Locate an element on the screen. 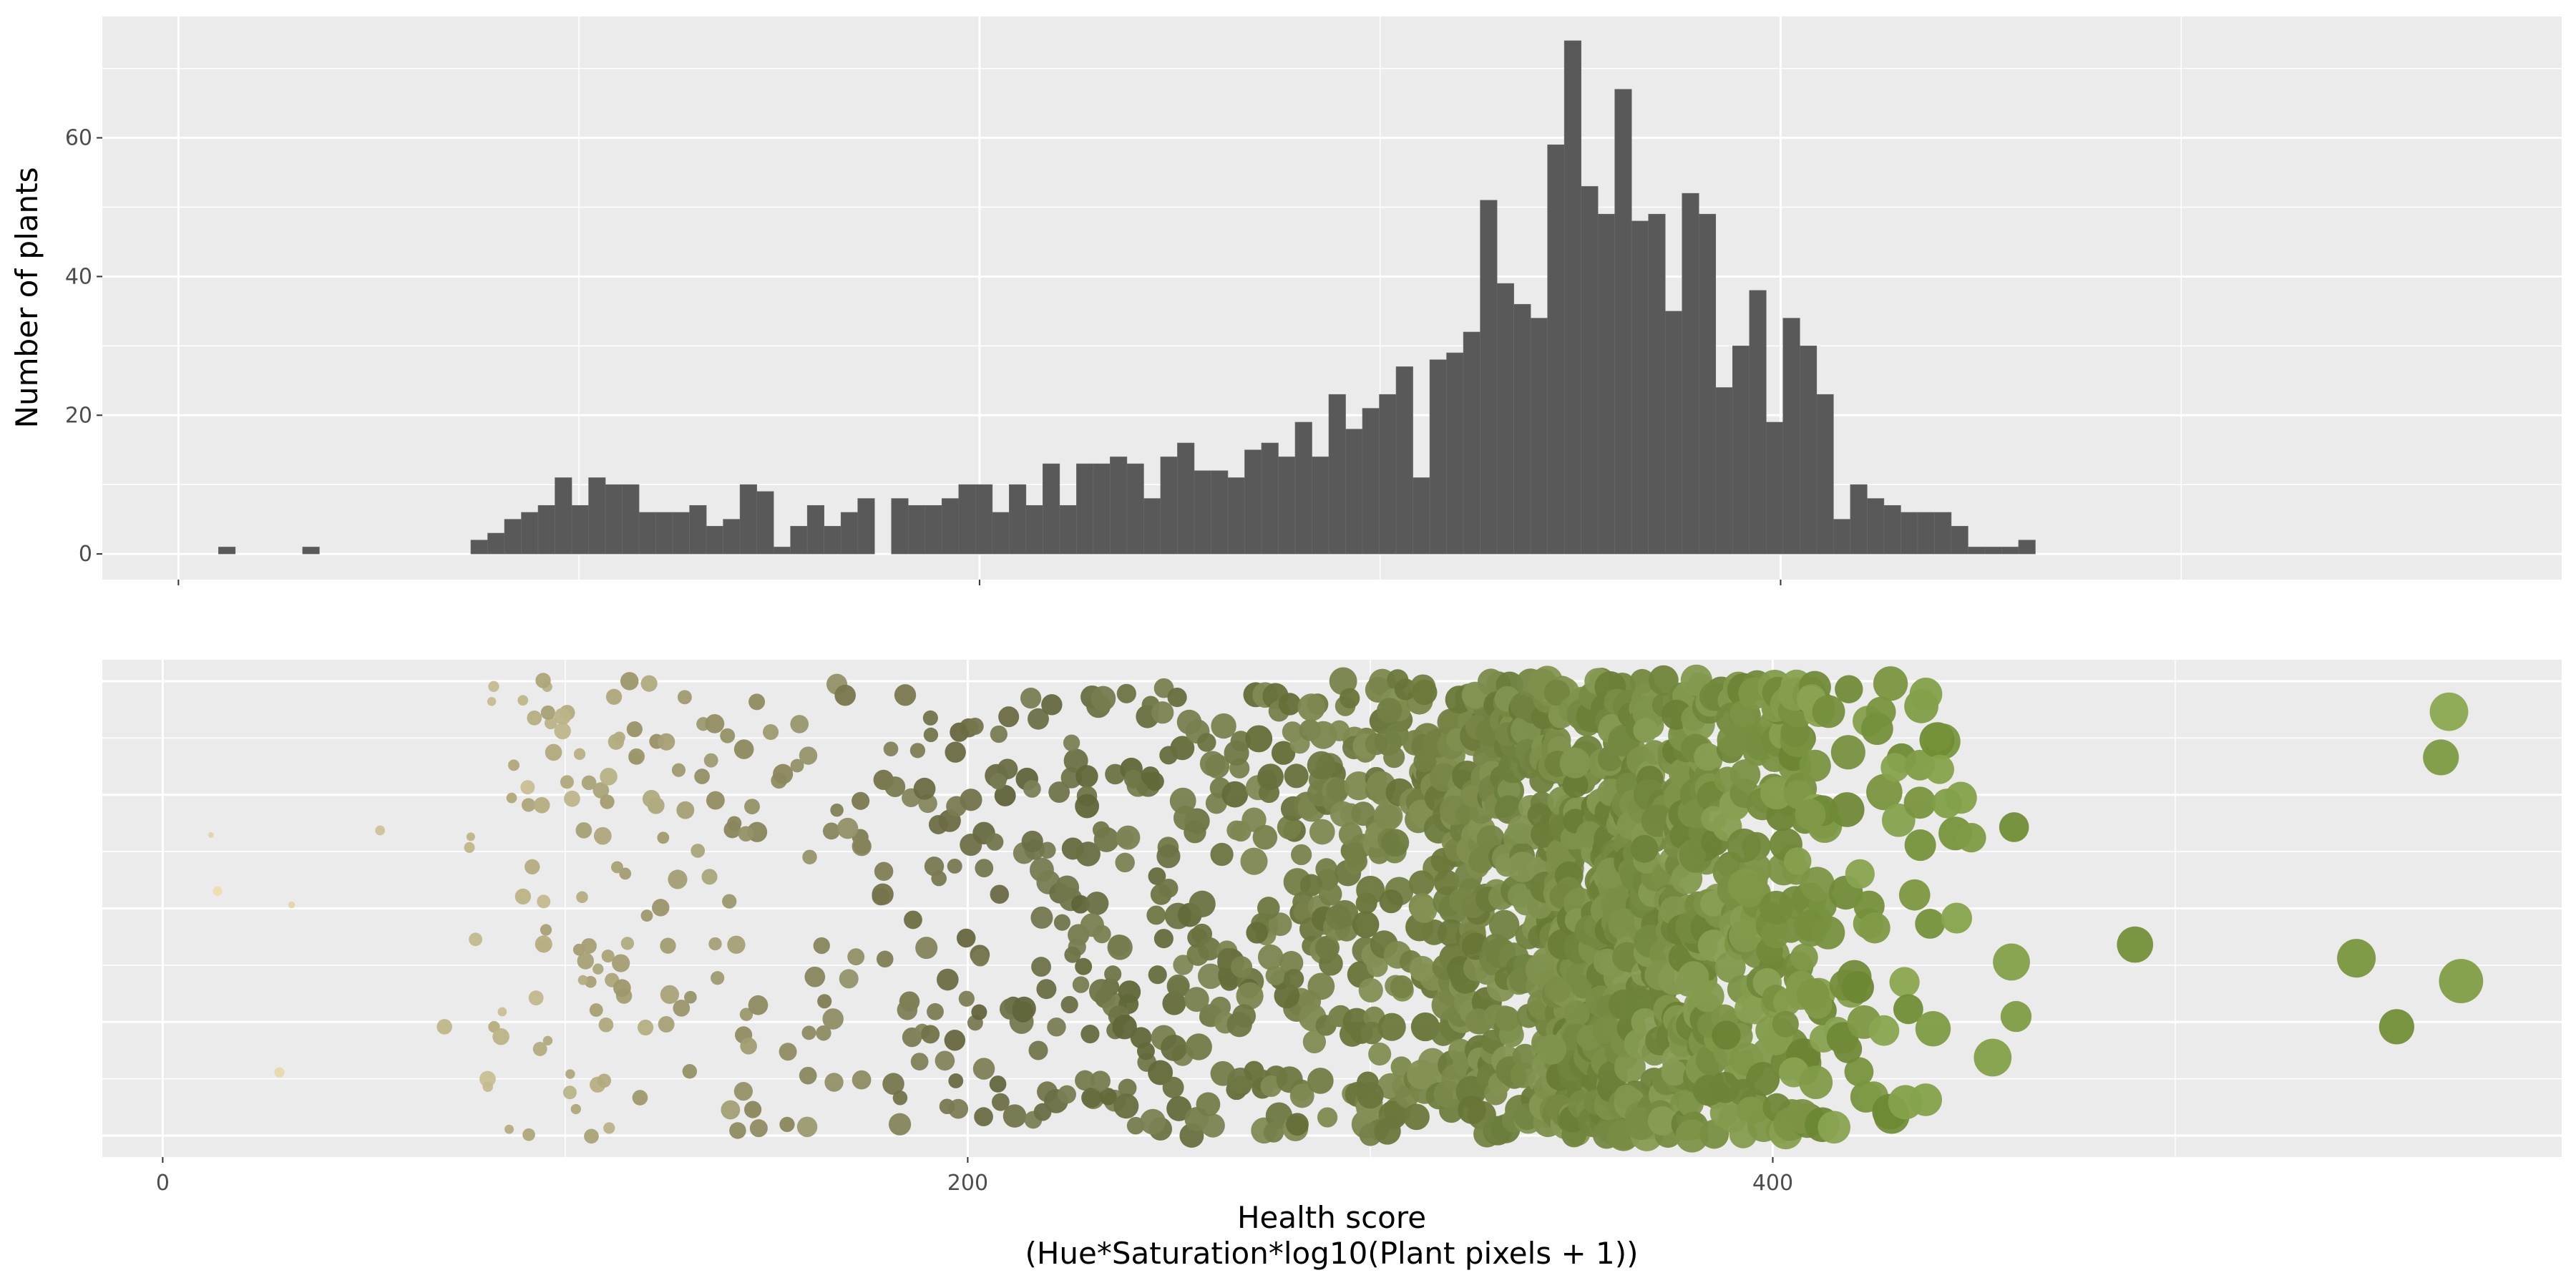 Image resolution: width=2576 pixels, height=1288 pixels. x-axis-title-line: (Hue*Saturation*log10(Plant pixels + 1)) is located at coordinates (1331, 1253).